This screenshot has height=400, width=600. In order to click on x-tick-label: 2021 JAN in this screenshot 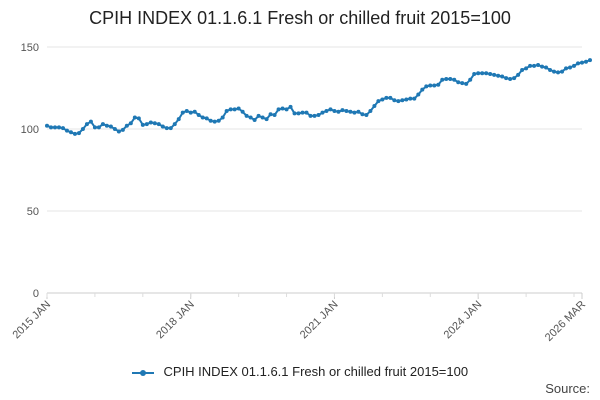, I will do `click(319, 320)`.